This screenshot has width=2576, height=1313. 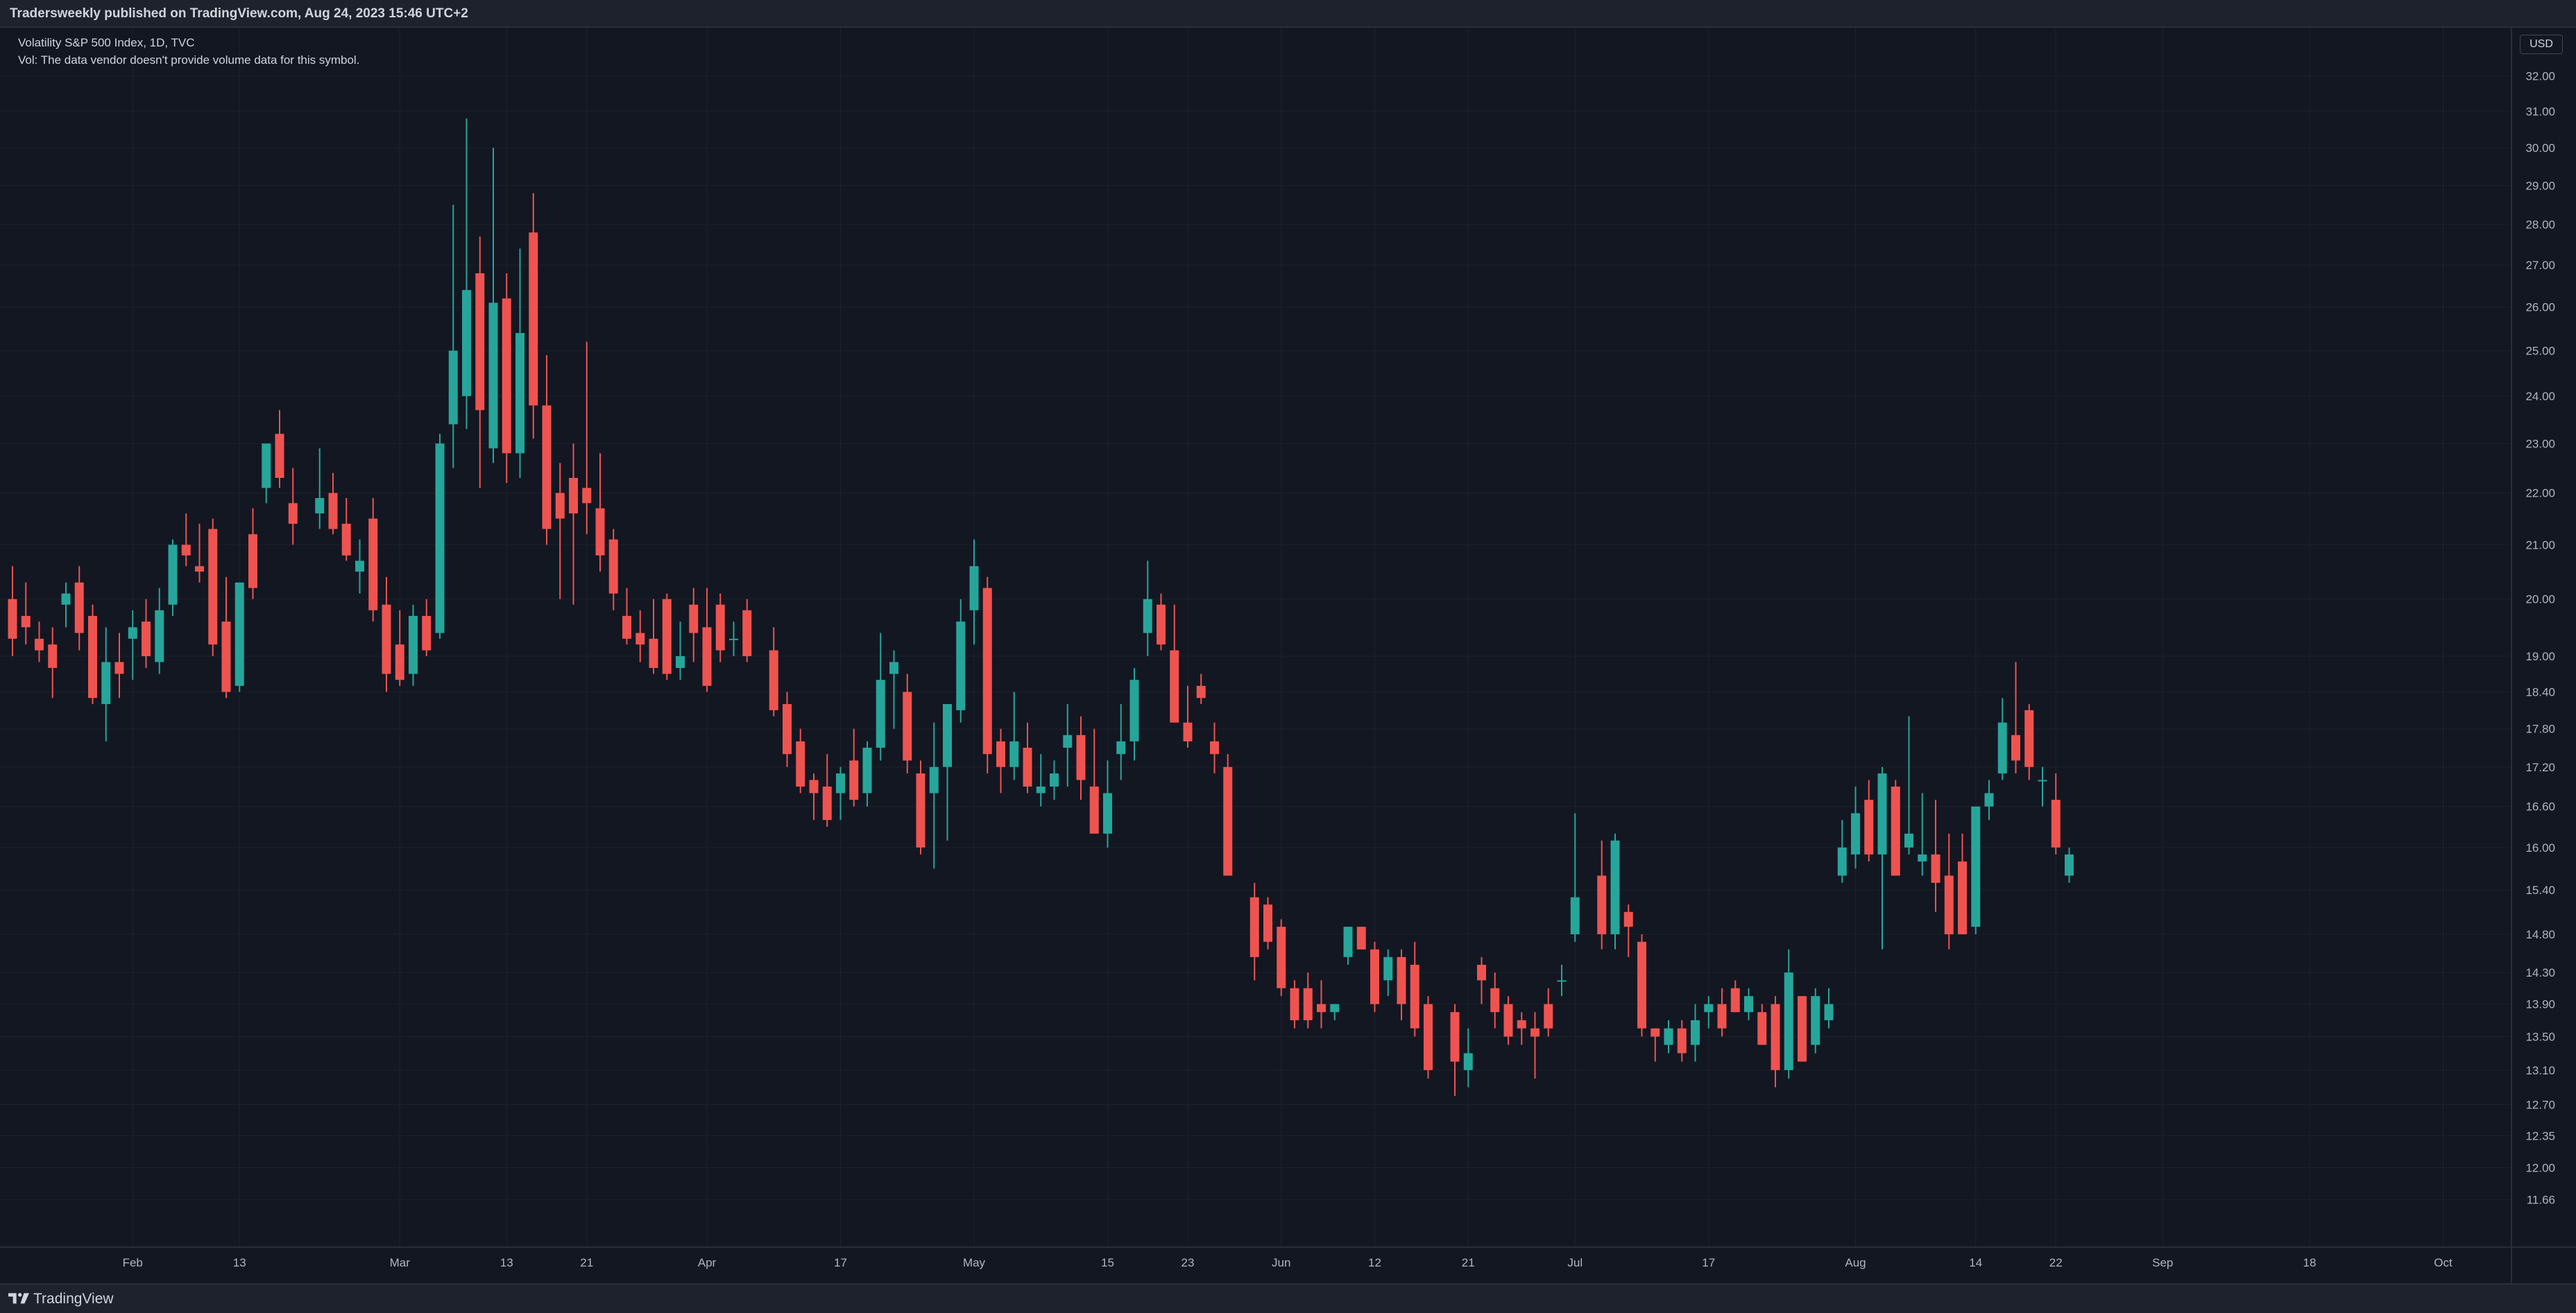 What do you see at coordinates (2540, 265) in the screenshot?
I see `price-tick-label: 27.00` at bounding box center [2540, 265].